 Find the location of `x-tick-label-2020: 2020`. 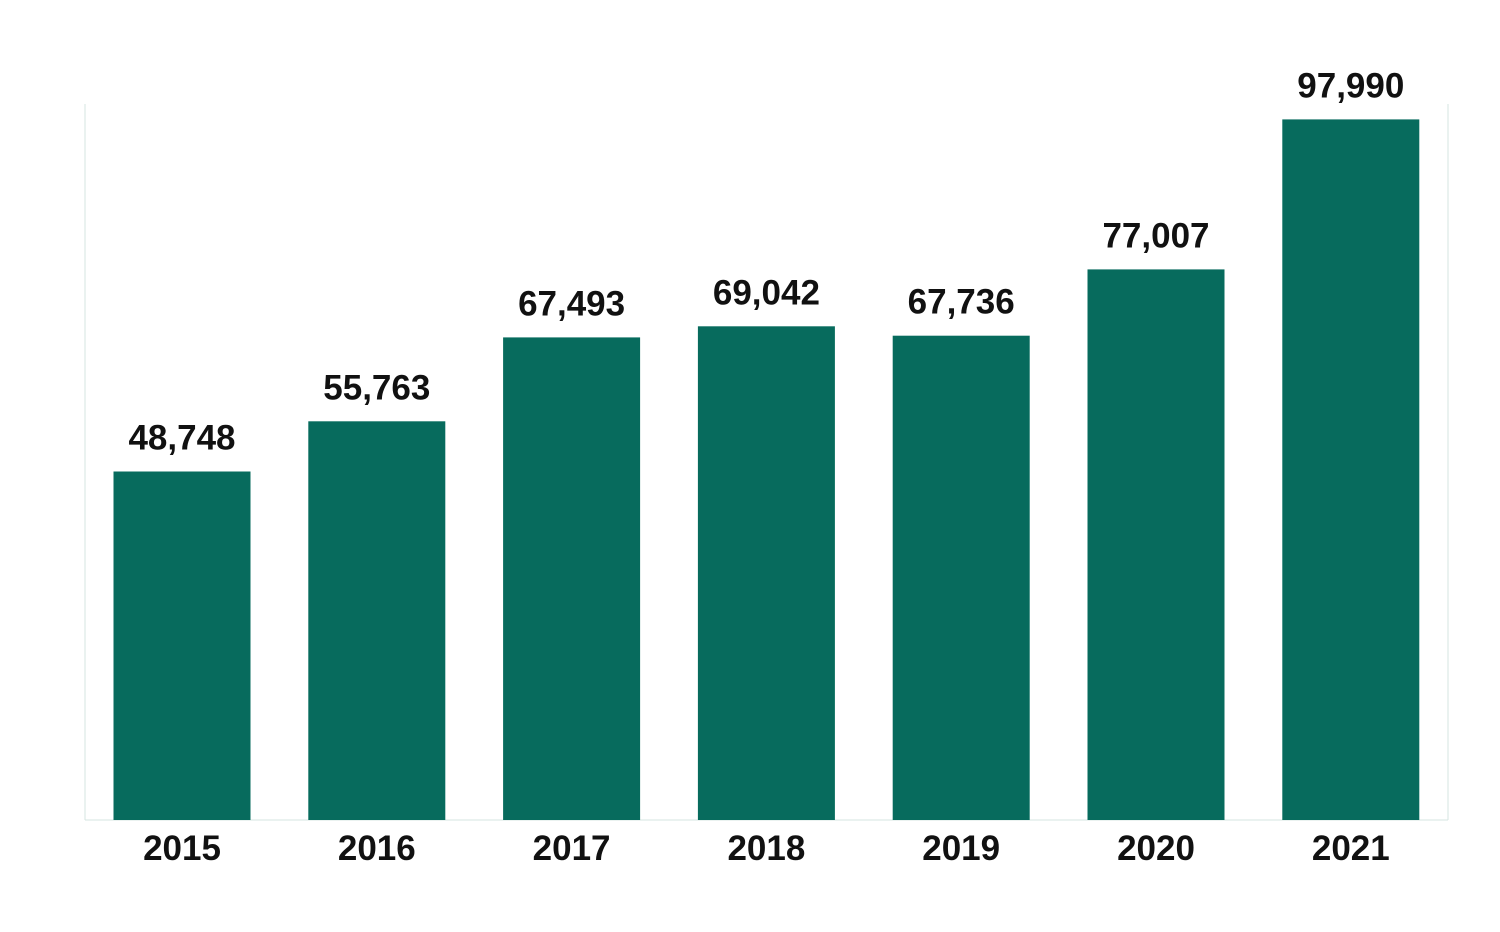

x-tick-label-2020: 2020 is located at coordinates (1156, 848).